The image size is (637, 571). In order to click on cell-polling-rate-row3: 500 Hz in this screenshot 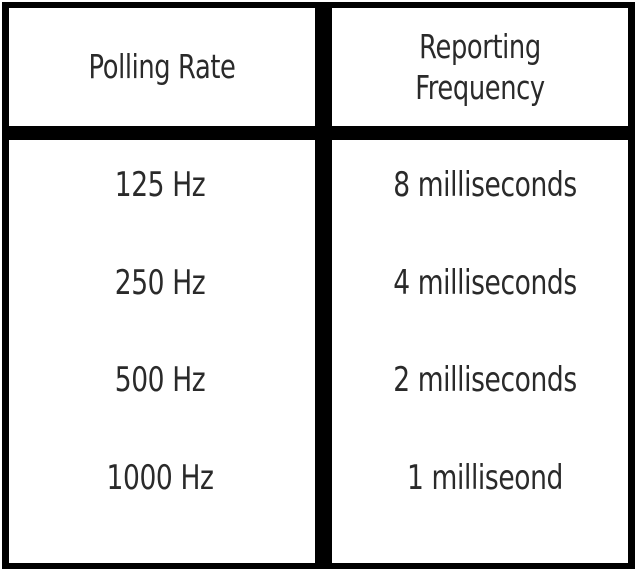, I will do `click(160, 380)`.